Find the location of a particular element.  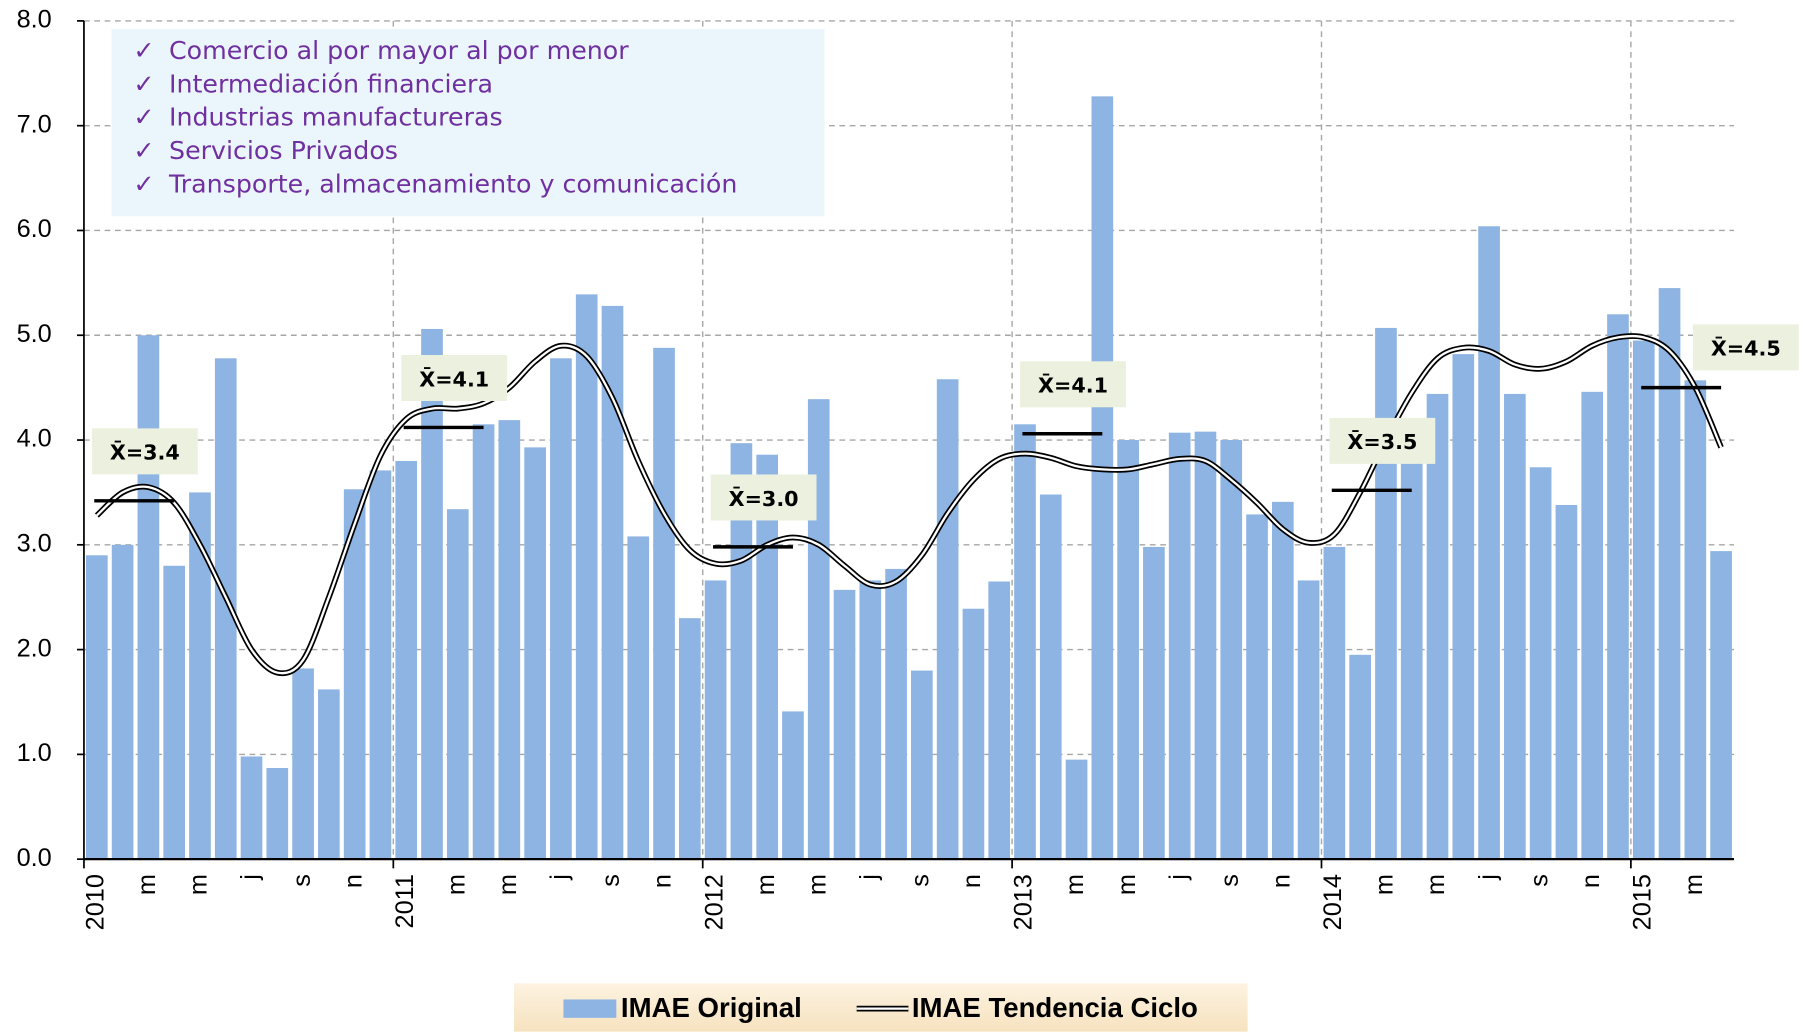

legend-swatch-bar is located at coordinates (590, 1008).